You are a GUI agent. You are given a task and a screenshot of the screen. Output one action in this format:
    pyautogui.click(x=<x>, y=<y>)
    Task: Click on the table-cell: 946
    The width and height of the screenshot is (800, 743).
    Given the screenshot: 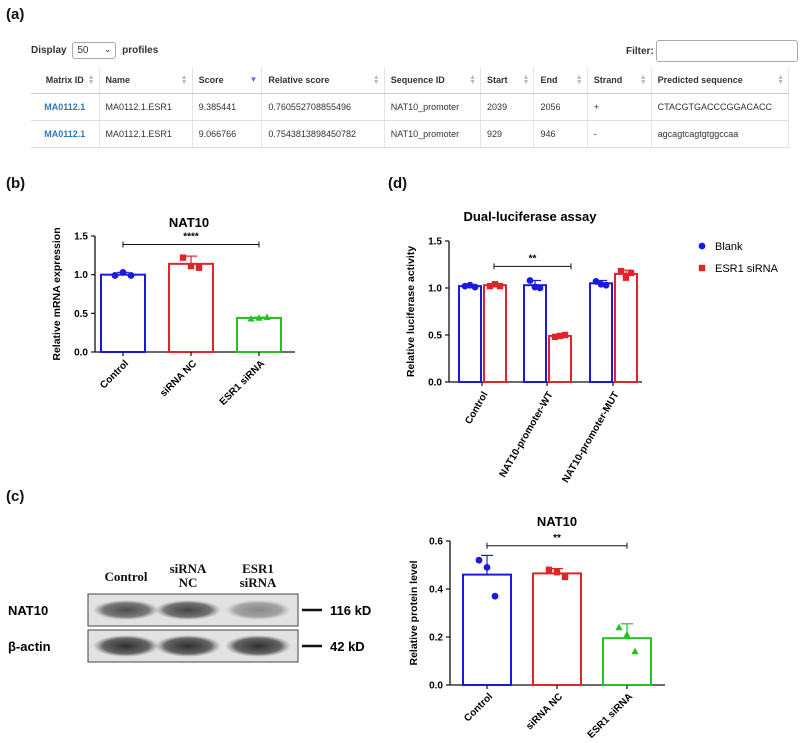 What is the action you would take?
    pyautogui.click(x=560, y=134)
    